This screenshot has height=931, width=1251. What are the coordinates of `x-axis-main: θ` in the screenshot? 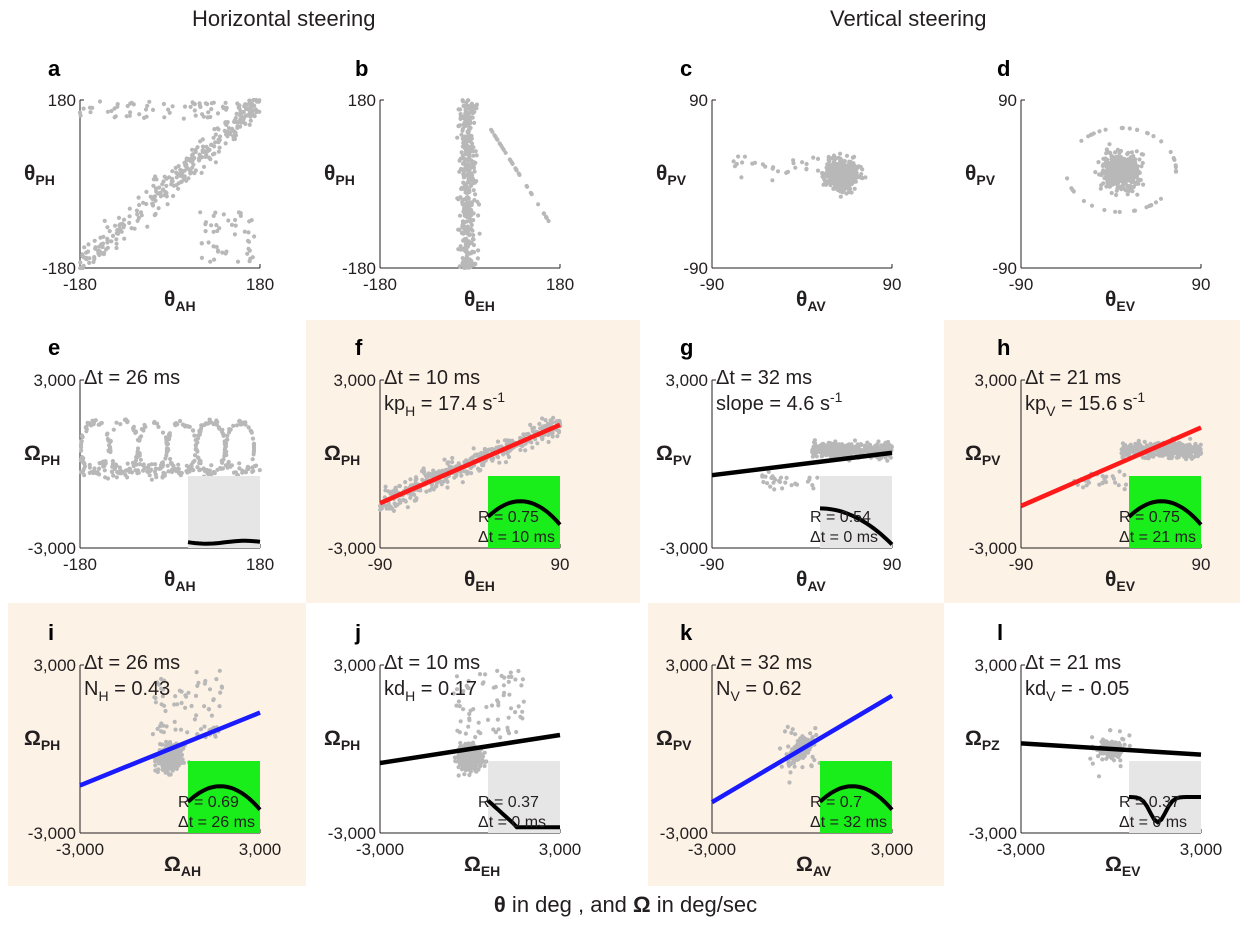 It's located at (169, 579).